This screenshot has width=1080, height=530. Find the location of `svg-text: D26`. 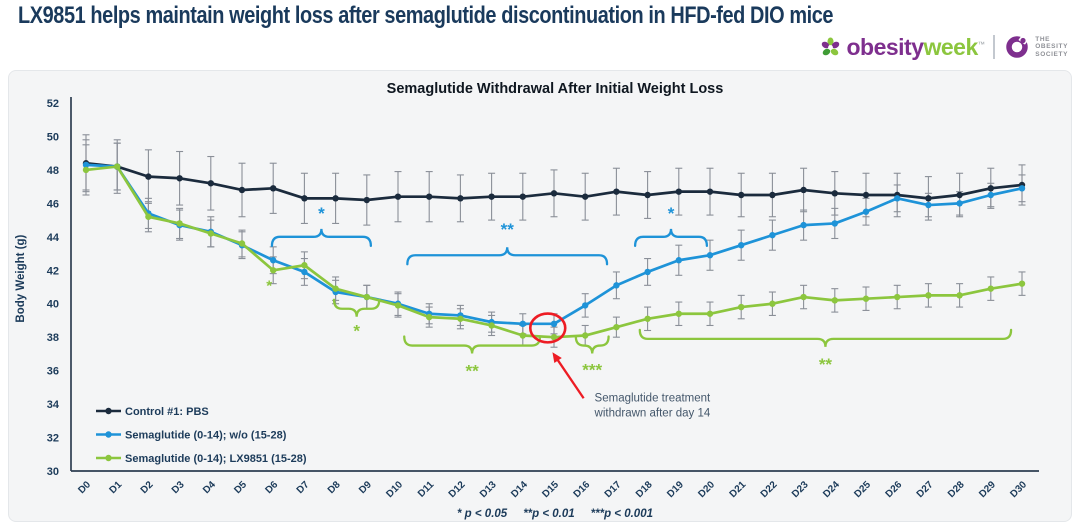

svg-text: D26 is located at coordinates (894, 489).